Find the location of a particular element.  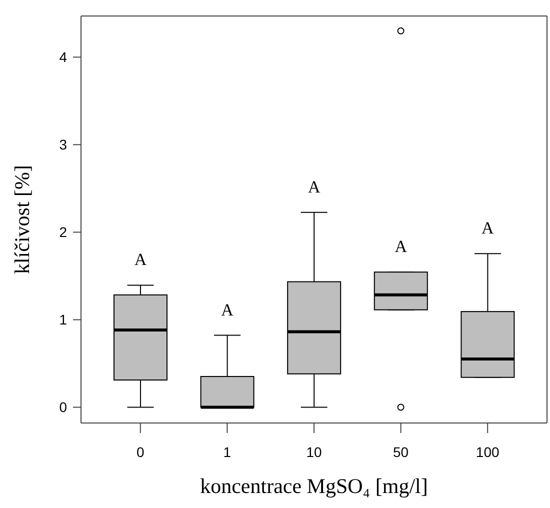

y-tick-label: 2 is located at coordinates (63, 232).